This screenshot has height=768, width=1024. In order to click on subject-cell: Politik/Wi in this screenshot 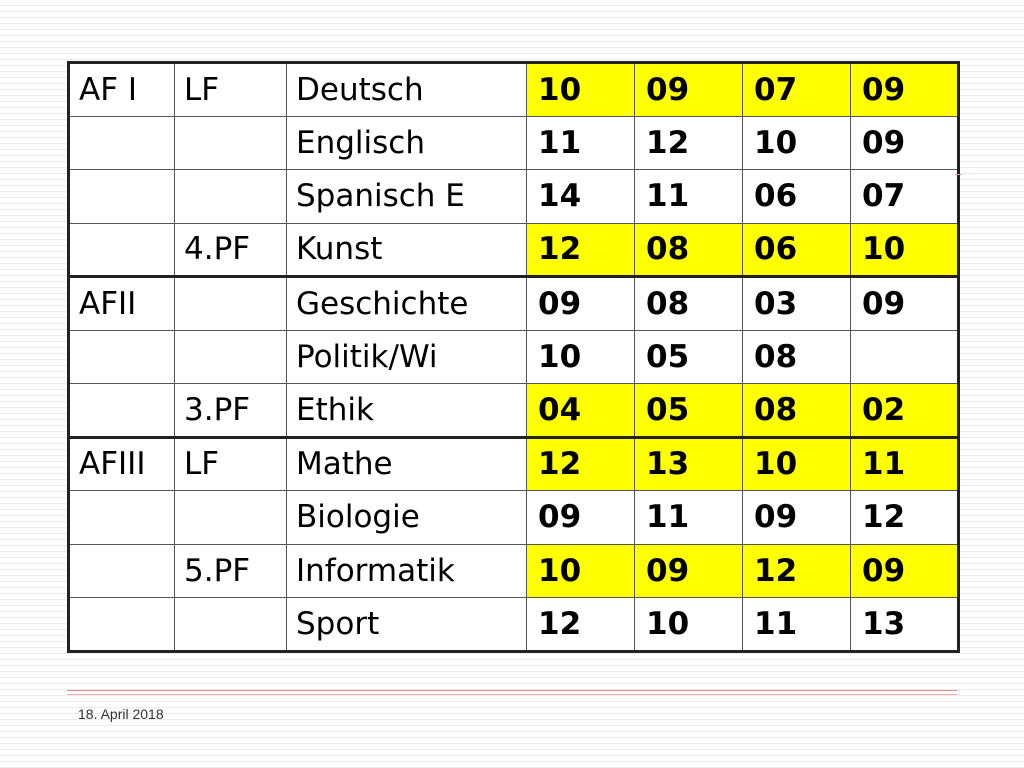, I will do `click(406, 356)`.